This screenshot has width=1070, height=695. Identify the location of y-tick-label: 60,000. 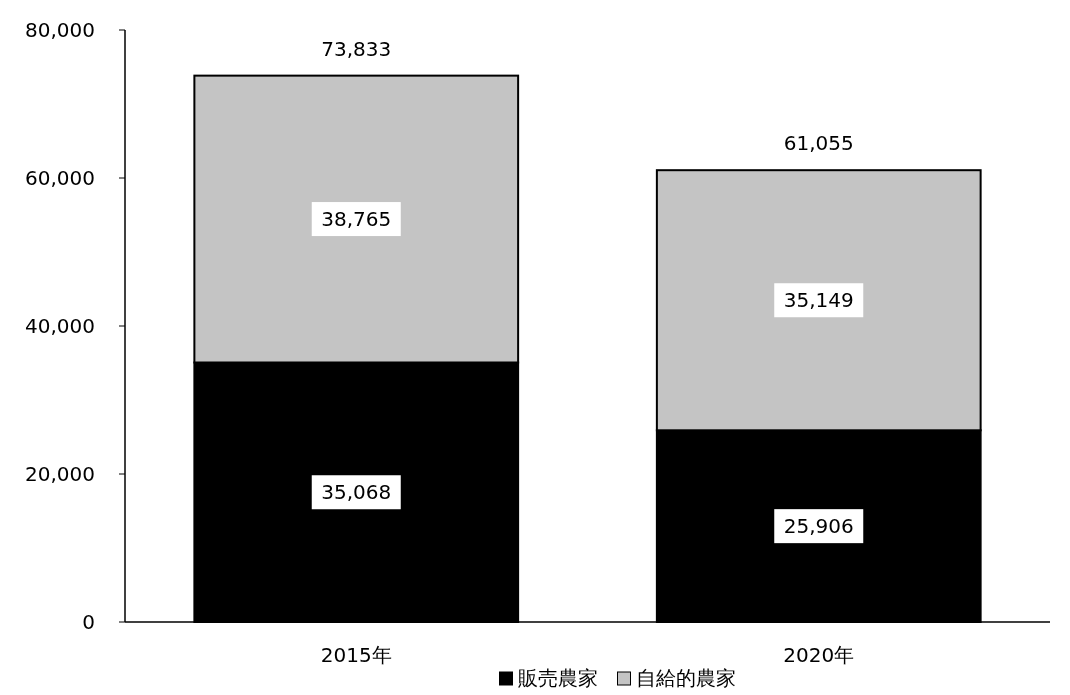
(60, 178).